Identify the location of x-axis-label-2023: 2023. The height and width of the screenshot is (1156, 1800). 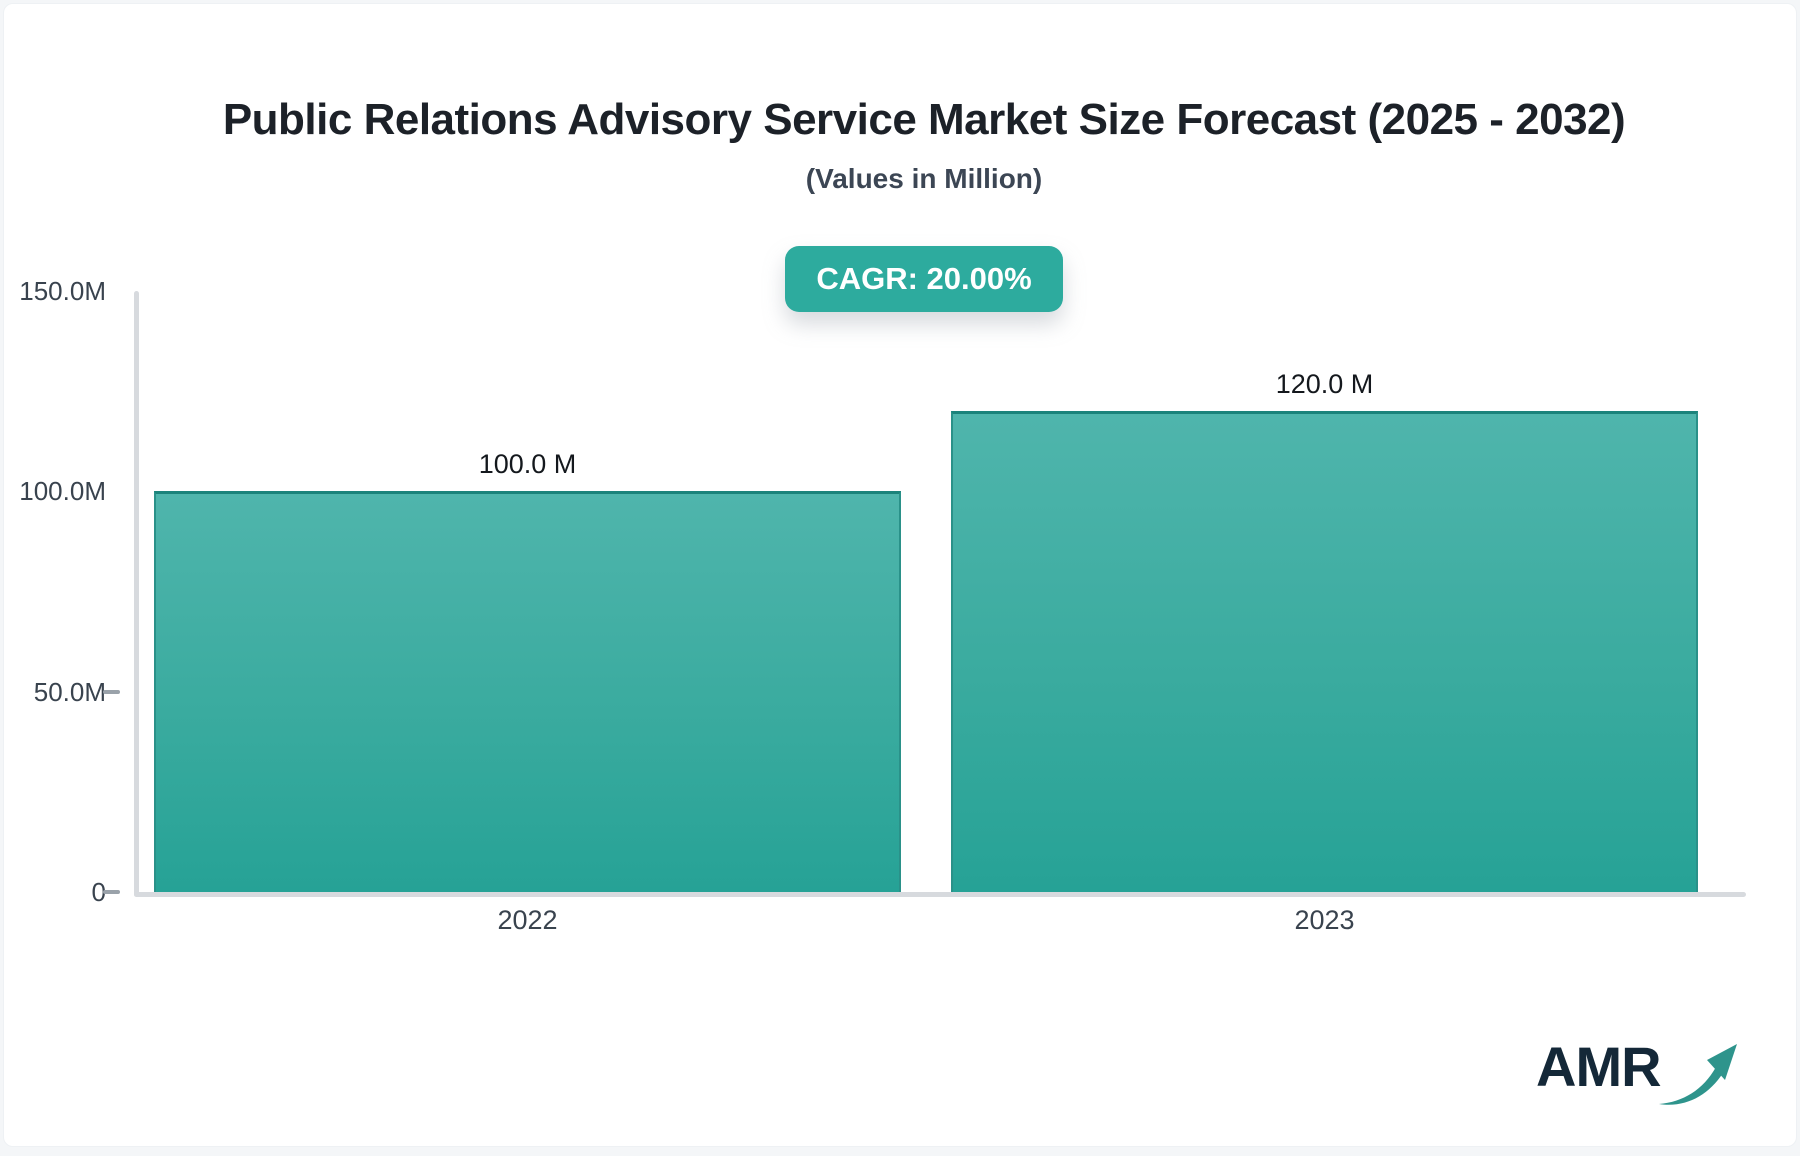
(1324, 920).